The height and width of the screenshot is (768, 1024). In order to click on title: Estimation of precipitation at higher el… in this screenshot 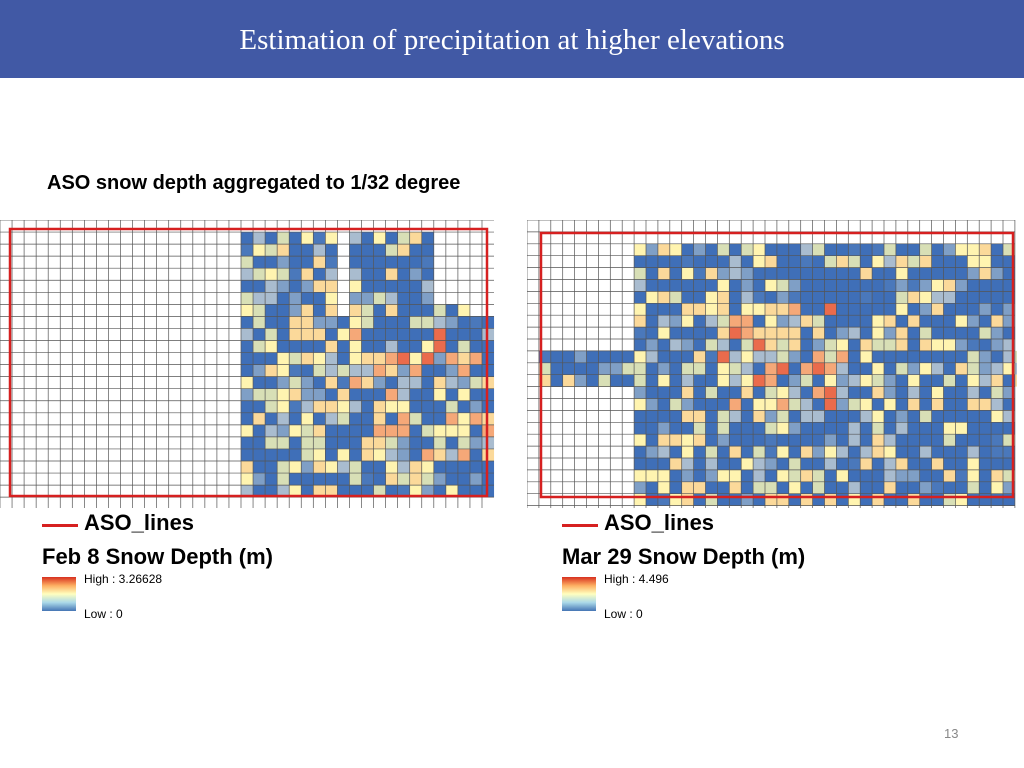, I will do `click(512, 40)`.